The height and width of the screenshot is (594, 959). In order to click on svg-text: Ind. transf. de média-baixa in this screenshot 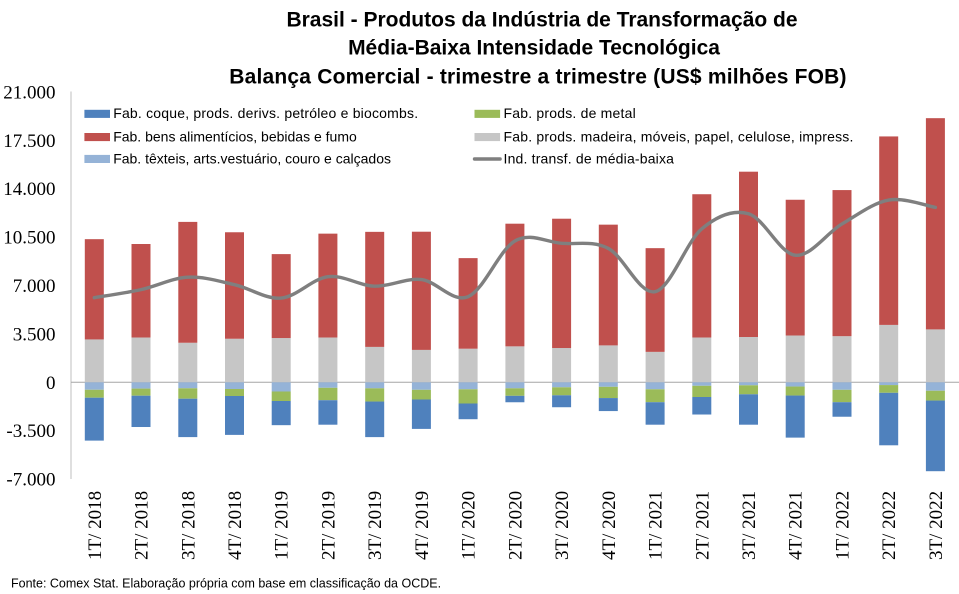, I will do `click(589, 158)`.